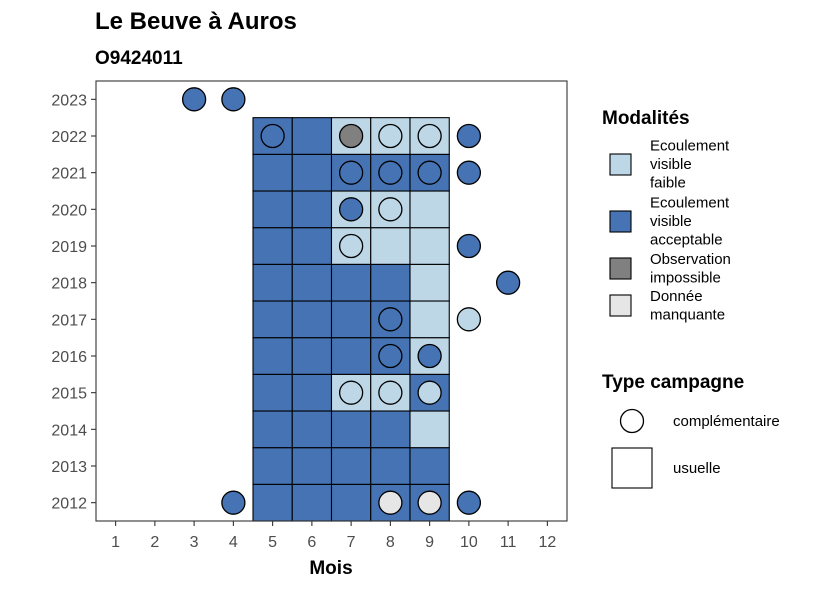  I want to click on chart-title: Le Beuve à Auros, so click(196, 21).